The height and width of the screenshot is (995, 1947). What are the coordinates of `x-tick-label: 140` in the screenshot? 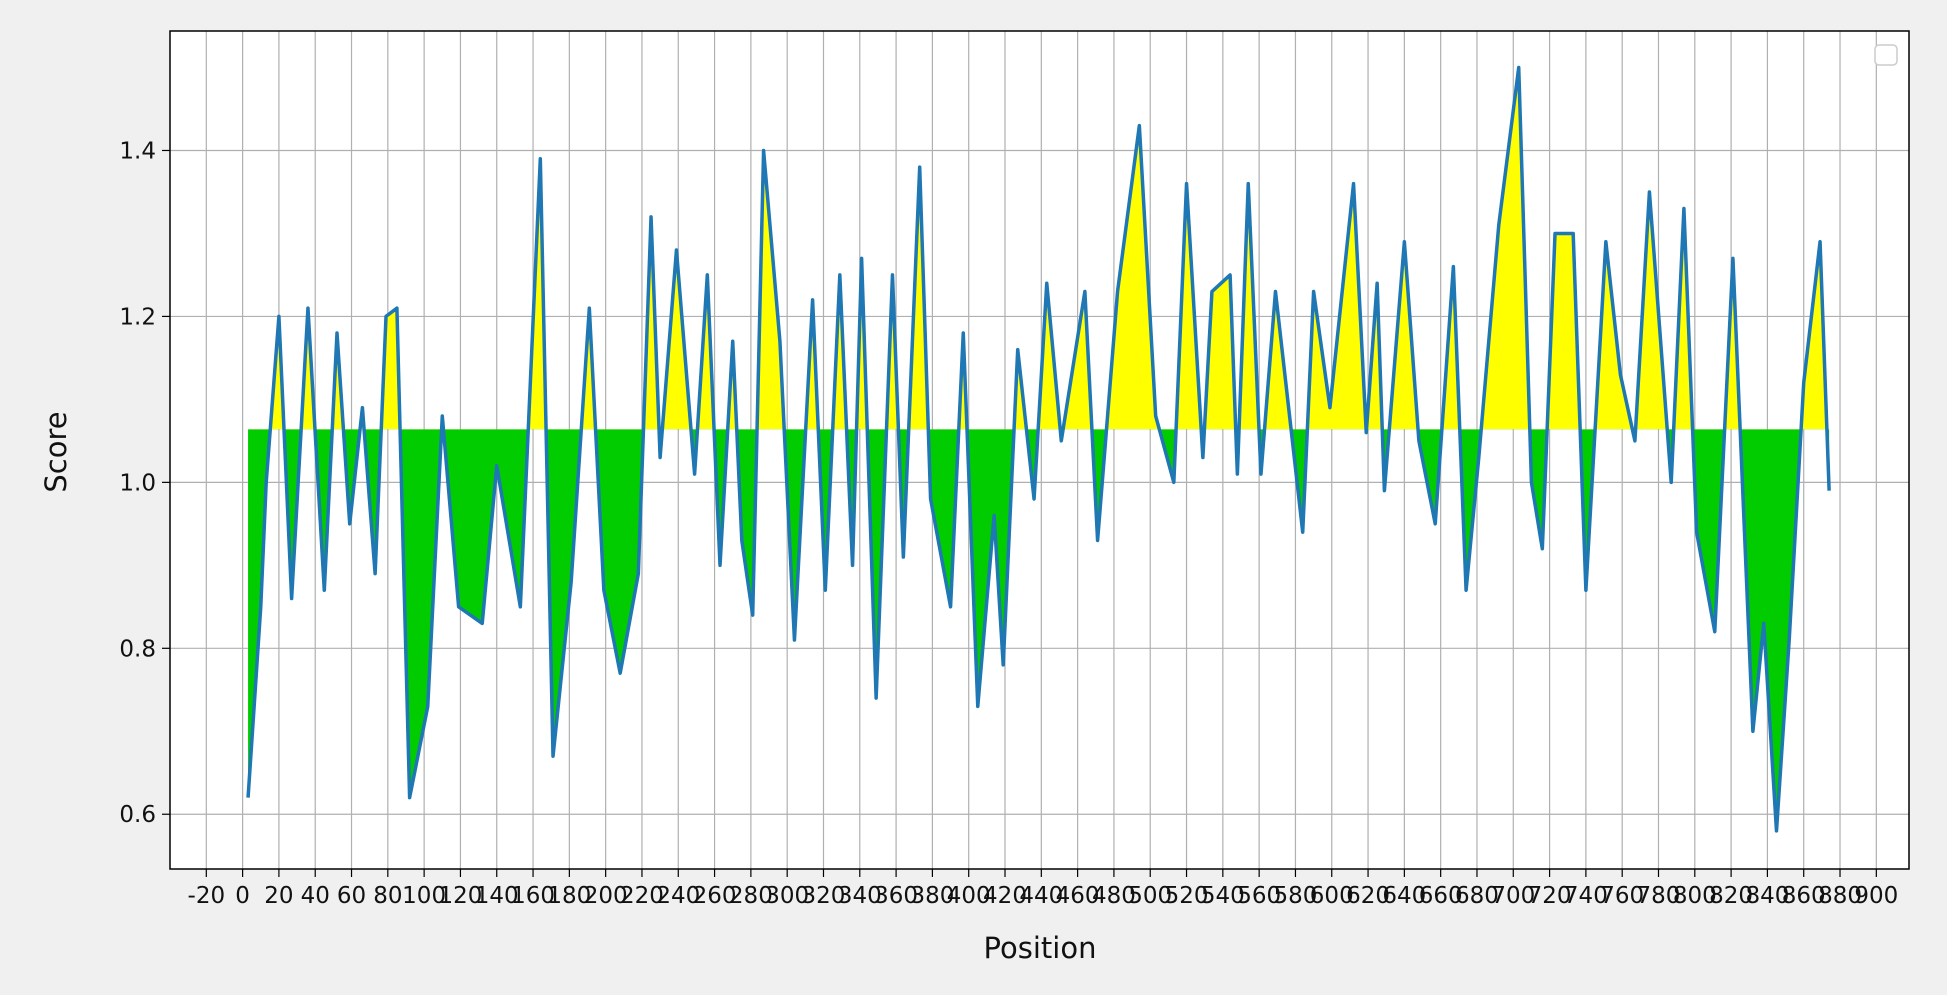 It's located at (497, 896).